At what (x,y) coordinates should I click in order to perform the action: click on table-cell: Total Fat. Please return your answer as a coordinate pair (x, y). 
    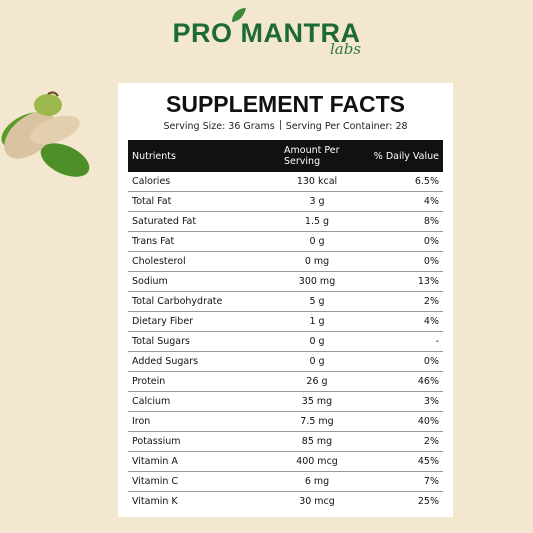
    Looking at the image, I should click on (197, 201).